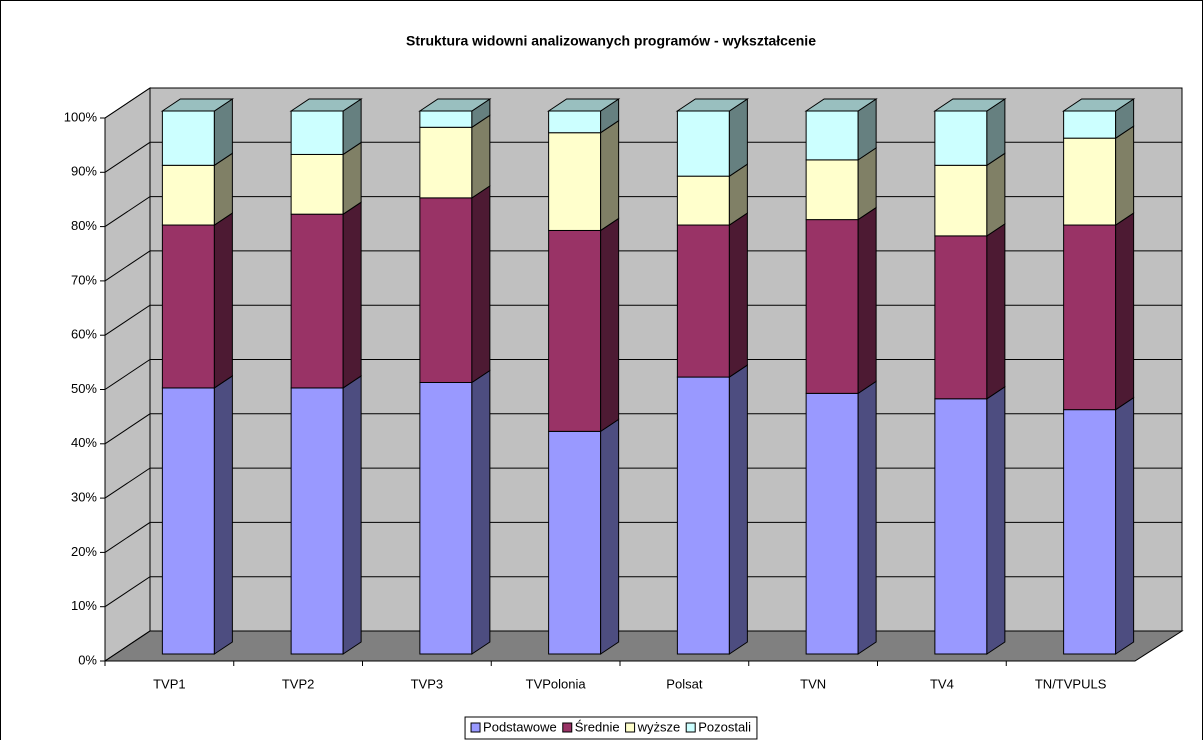  I want to click on x-tick-label: TVN, so click(813, 683).